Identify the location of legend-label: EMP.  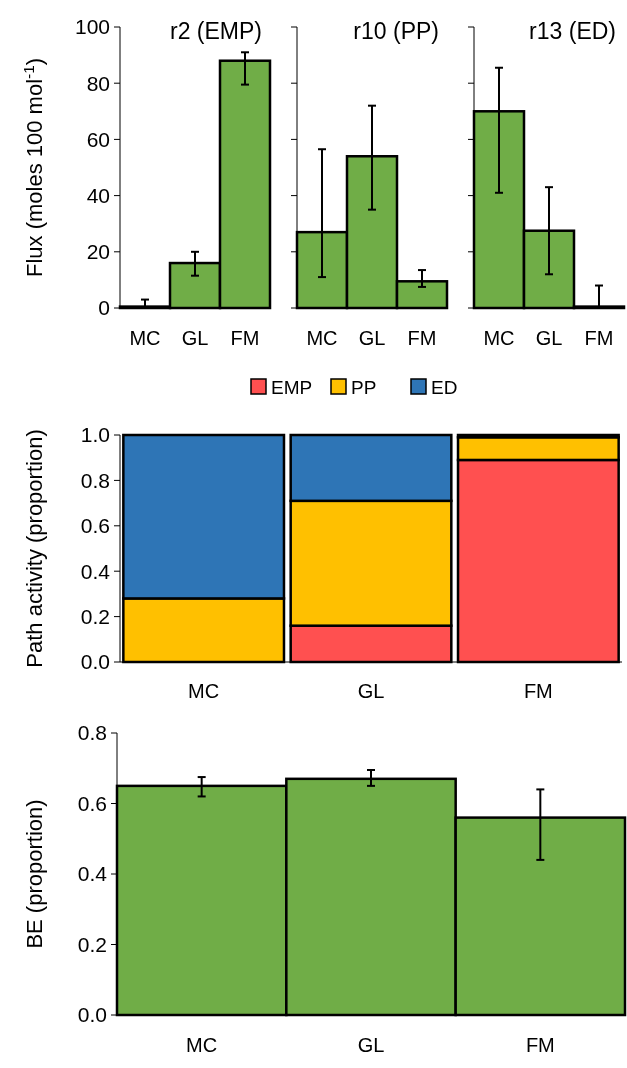
(292, 387).